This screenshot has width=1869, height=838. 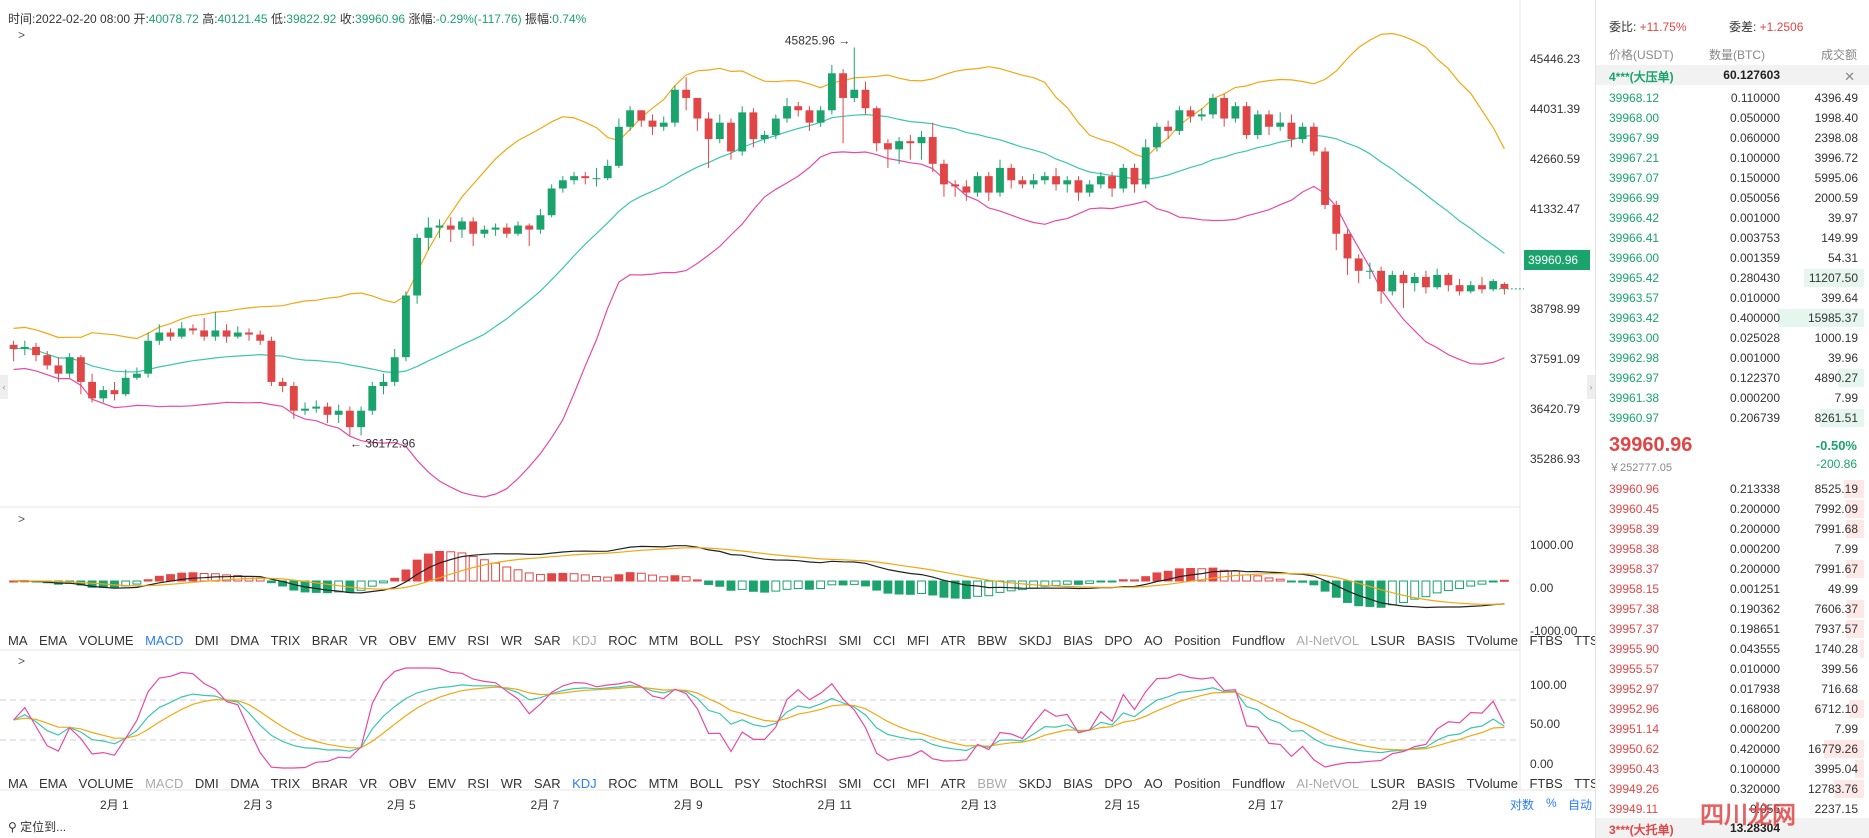 I want to click on tab-tvolume: TVolume, so click(x=1492, y=640).